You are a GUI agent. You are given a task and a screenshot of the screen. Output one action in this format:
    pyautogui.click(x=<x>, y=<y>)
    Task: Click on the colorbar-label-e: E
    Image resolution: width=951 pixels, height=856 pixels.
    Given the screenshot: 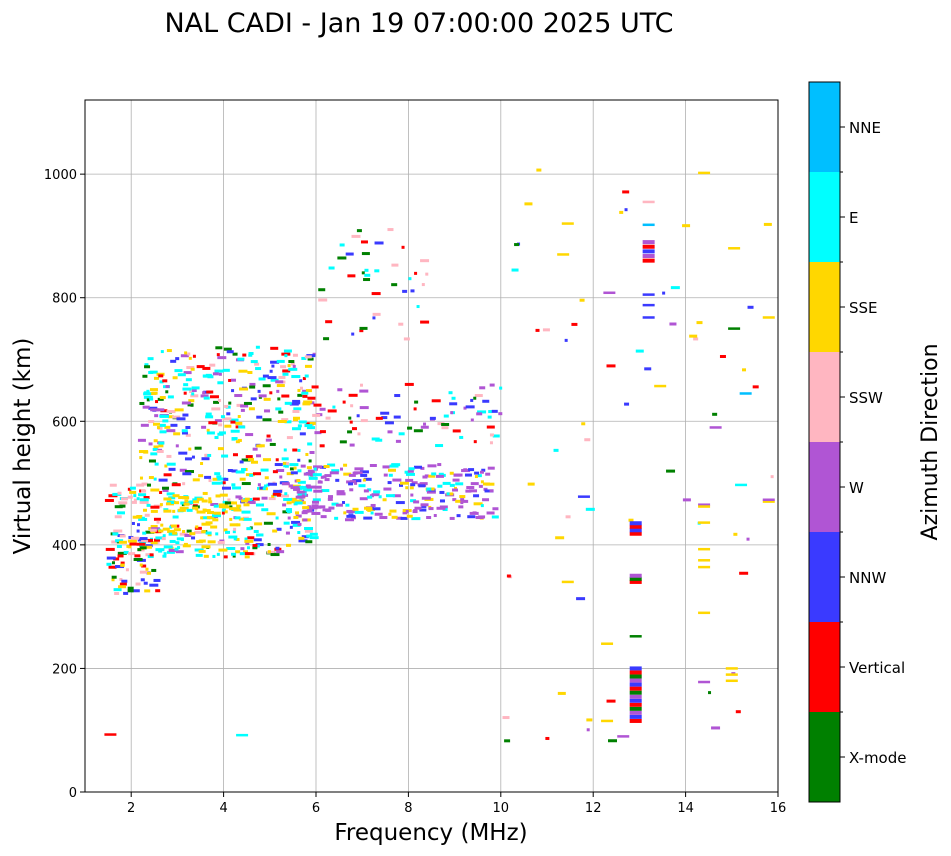 What is the action you would take?
    pyautogui.click(x=853, y=218)
    